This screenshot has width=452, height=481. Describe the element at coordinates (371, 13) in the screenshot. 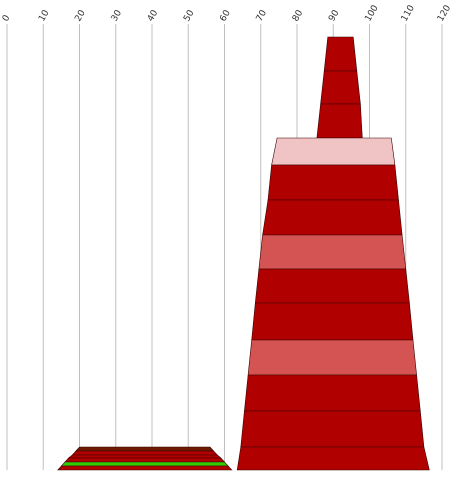

I see `x-tick-label-100: 100` at that location.